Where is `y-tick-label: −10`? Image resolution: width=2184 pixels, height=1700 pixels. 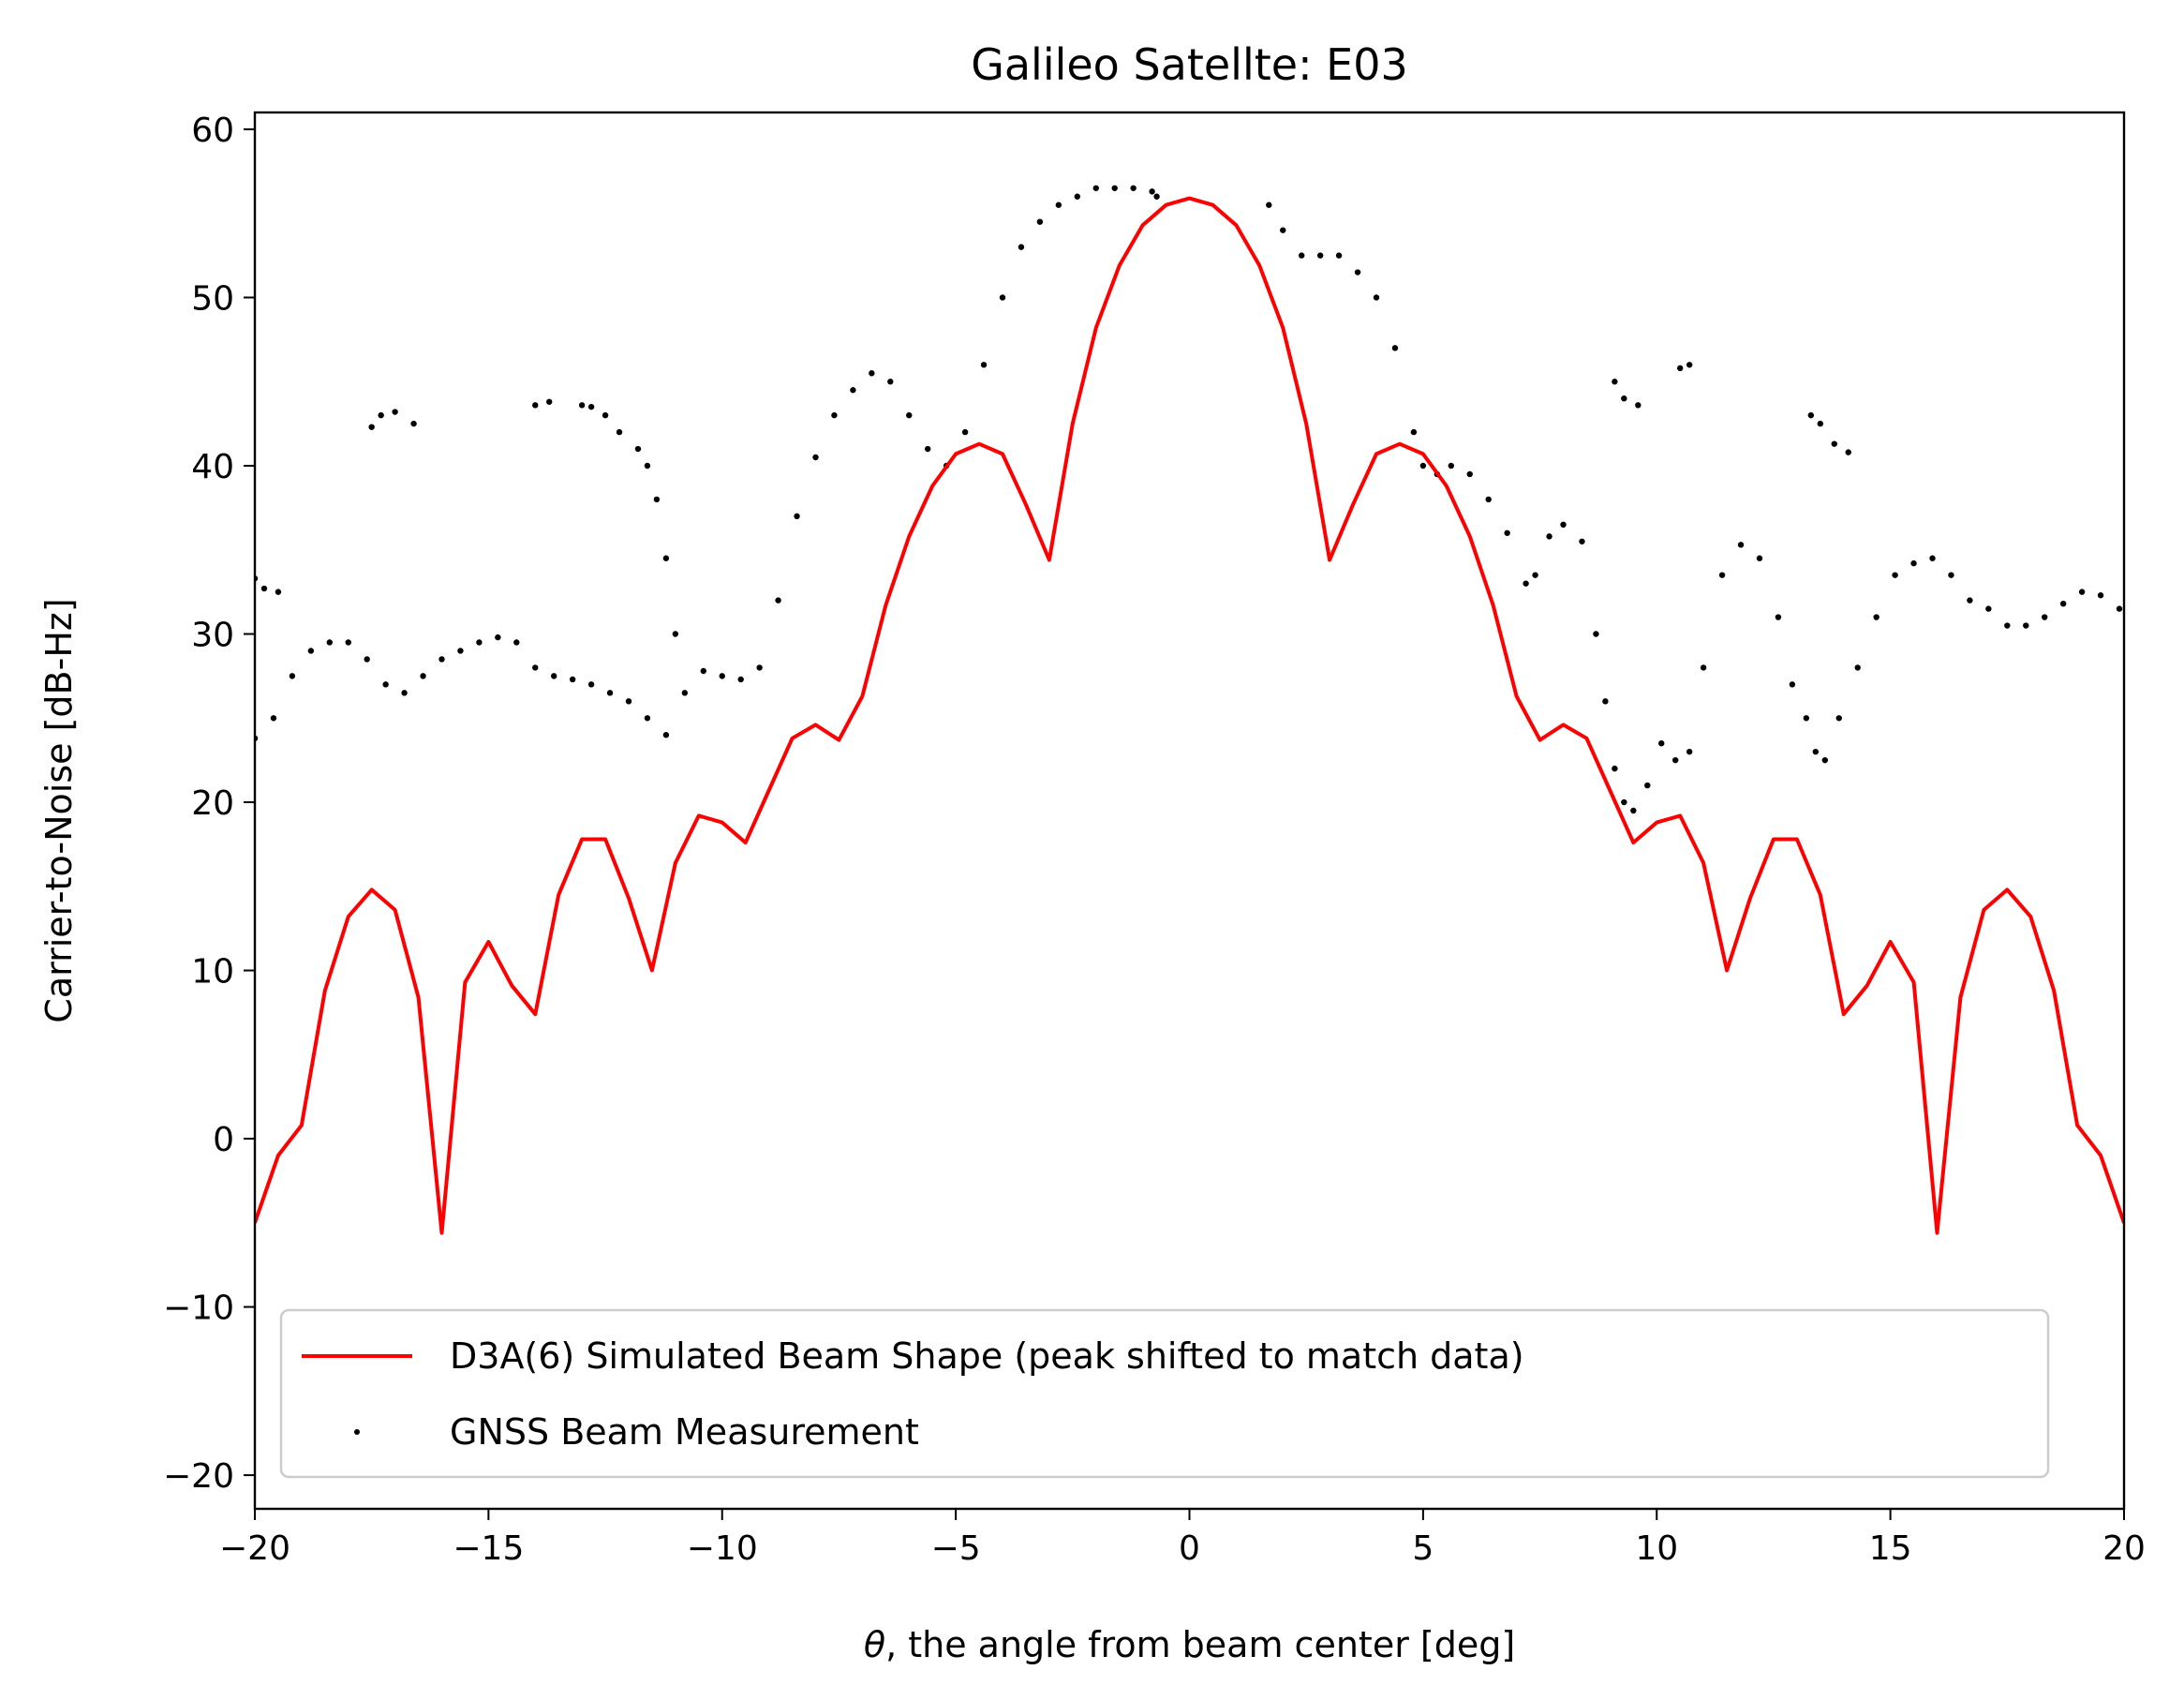 y-tick-label: −10 is located at coordinates (198, 1309).